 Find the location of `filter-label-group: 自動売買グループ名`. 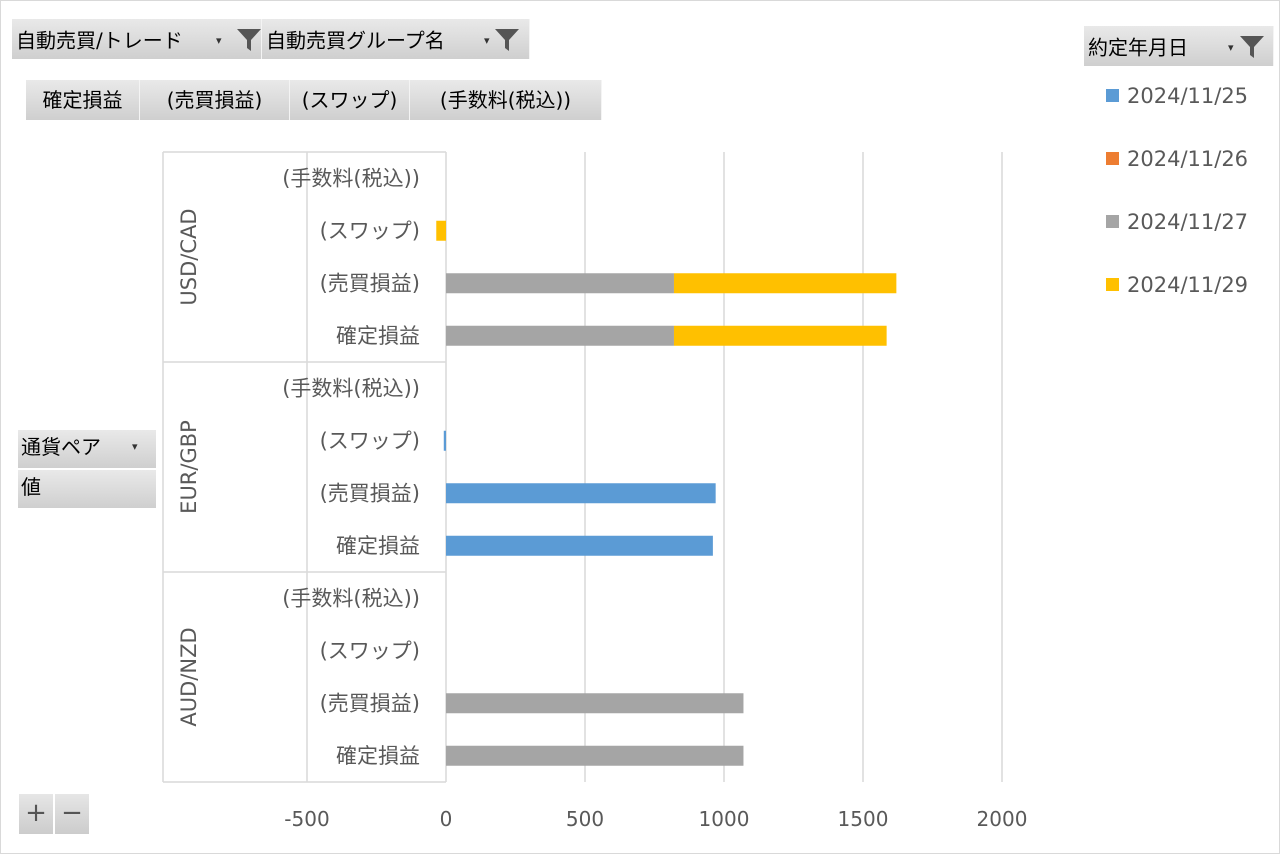

filter-label-group: 自動売買グループ名 is located at coordinates (355, 40).